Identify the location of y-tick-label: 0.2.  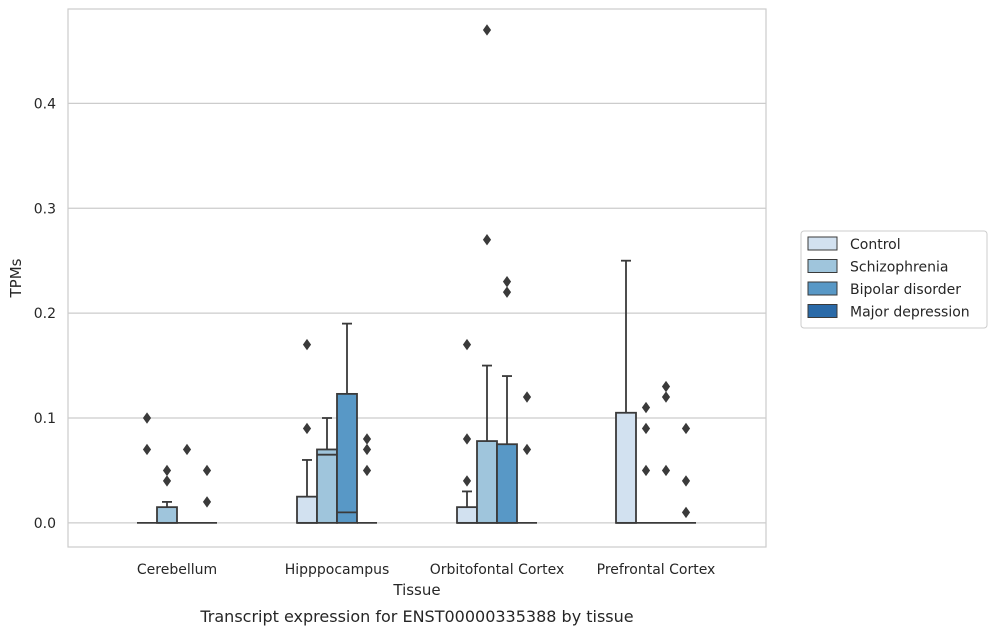
(45, 314).